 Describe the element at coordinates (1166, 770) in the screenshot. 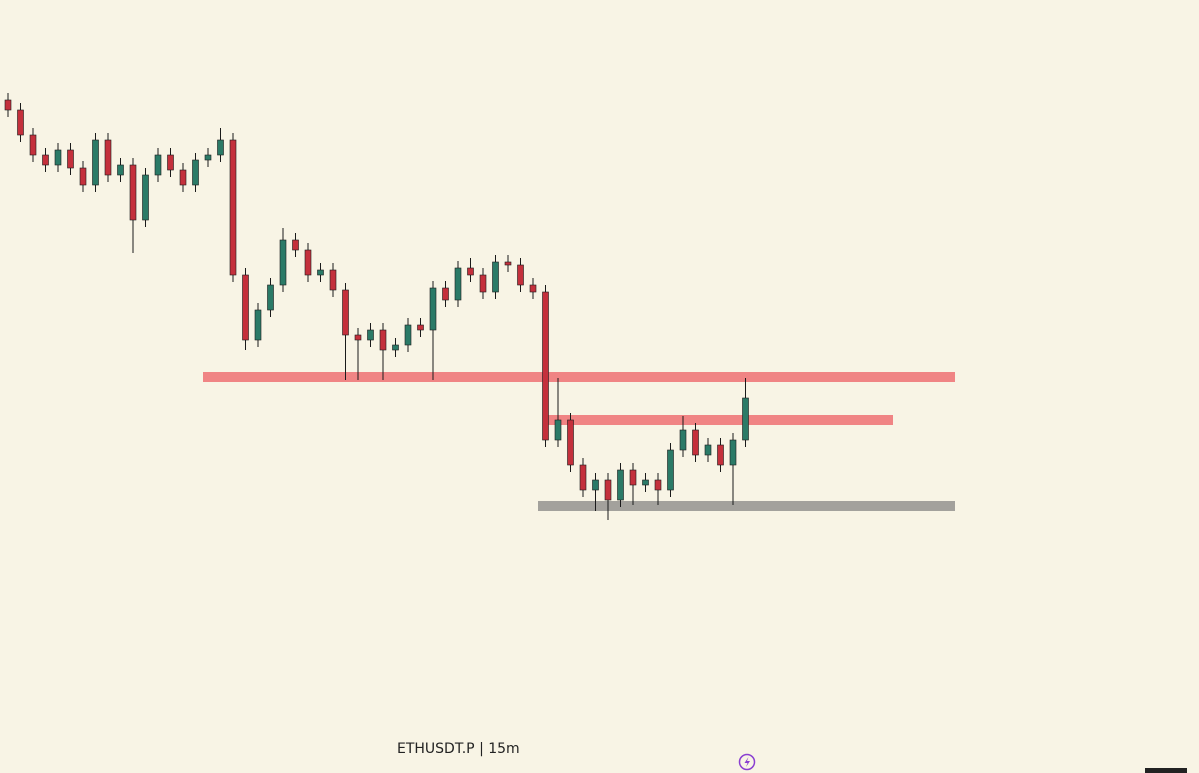

I see `toolbar-edge` at that location.